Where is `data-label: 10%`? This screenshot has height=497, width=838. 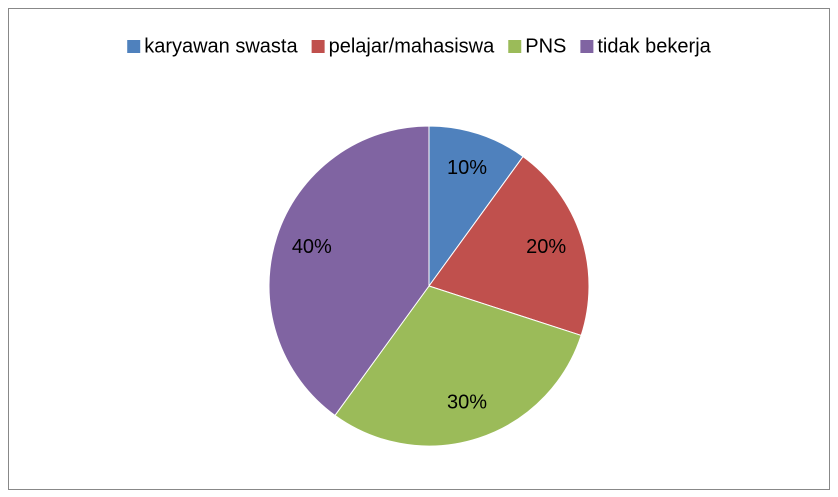
data-label: 10% is located at coordinates (467, 168).